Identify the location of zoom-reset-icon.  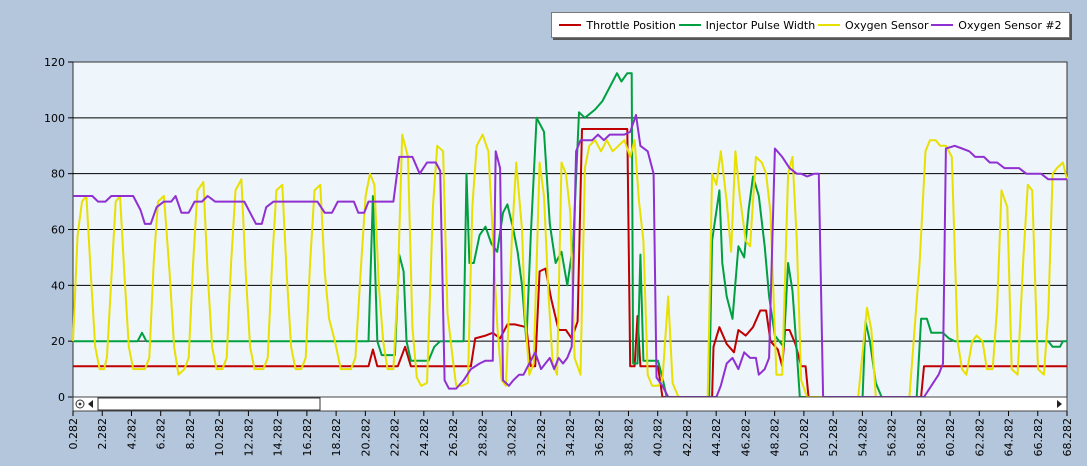
(80, 404).